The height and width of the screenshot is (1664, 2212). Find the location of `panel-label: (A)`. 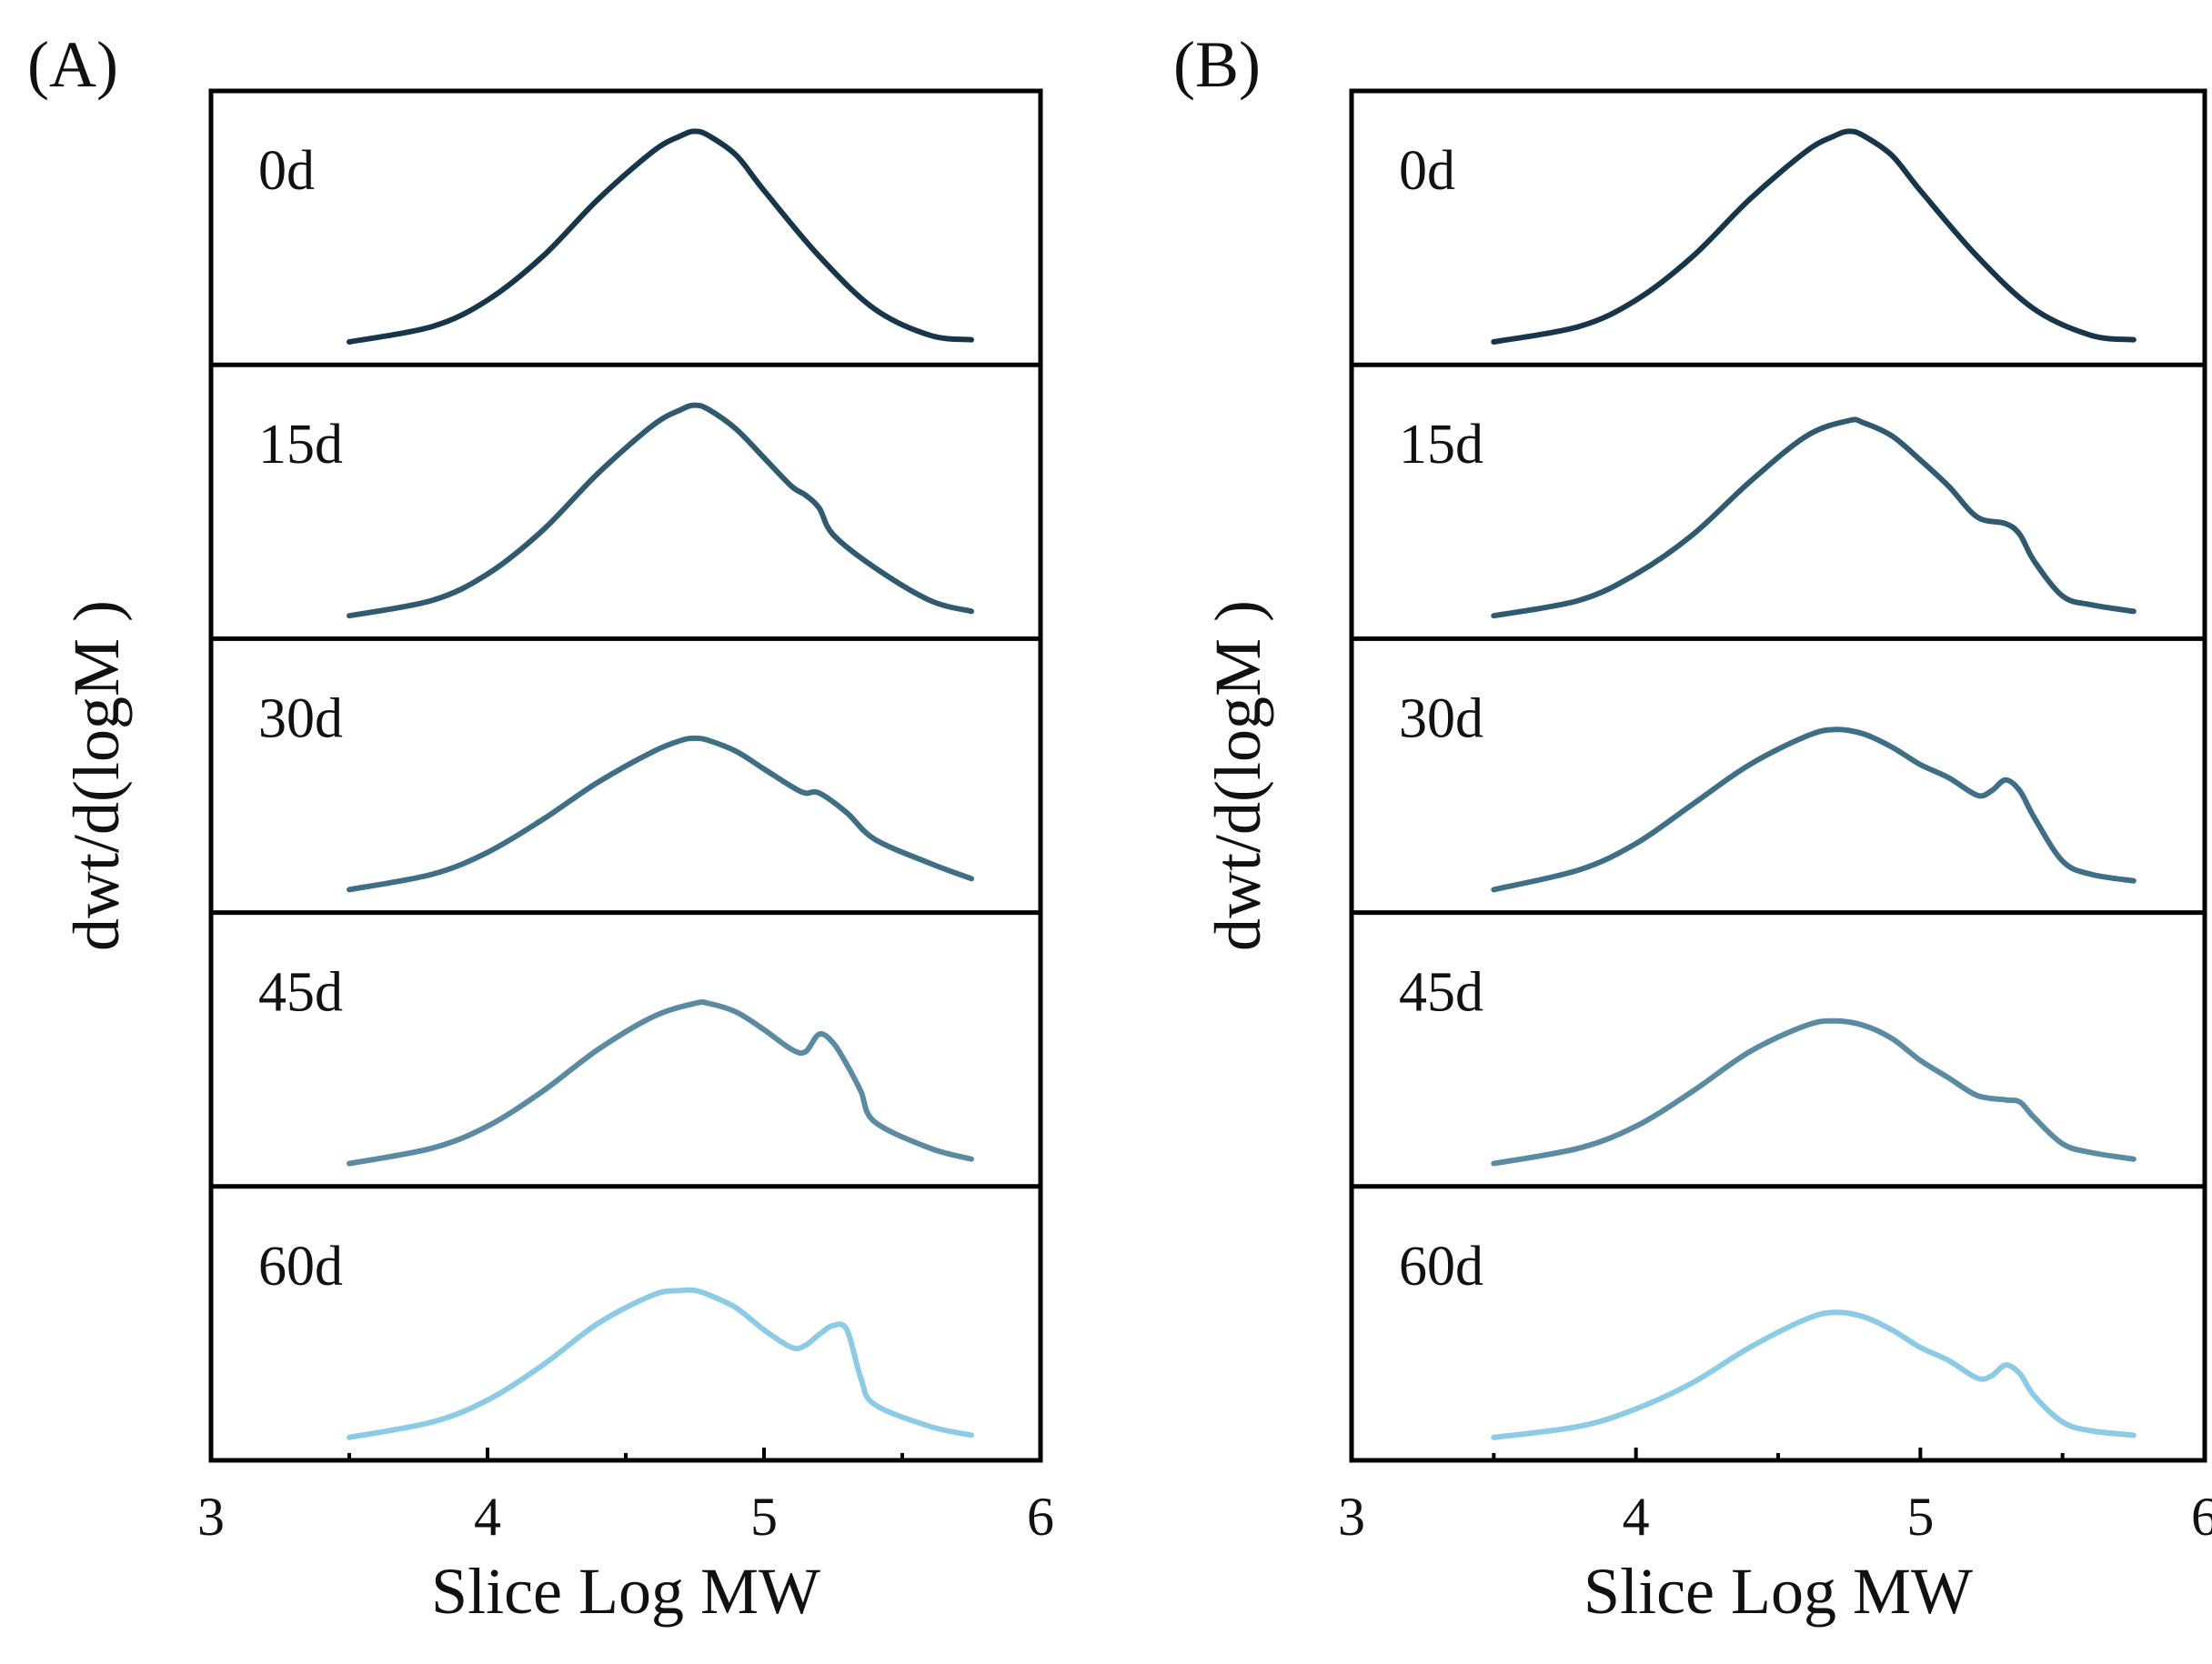

panel-label: (A) is located at coordinates (72, 64).